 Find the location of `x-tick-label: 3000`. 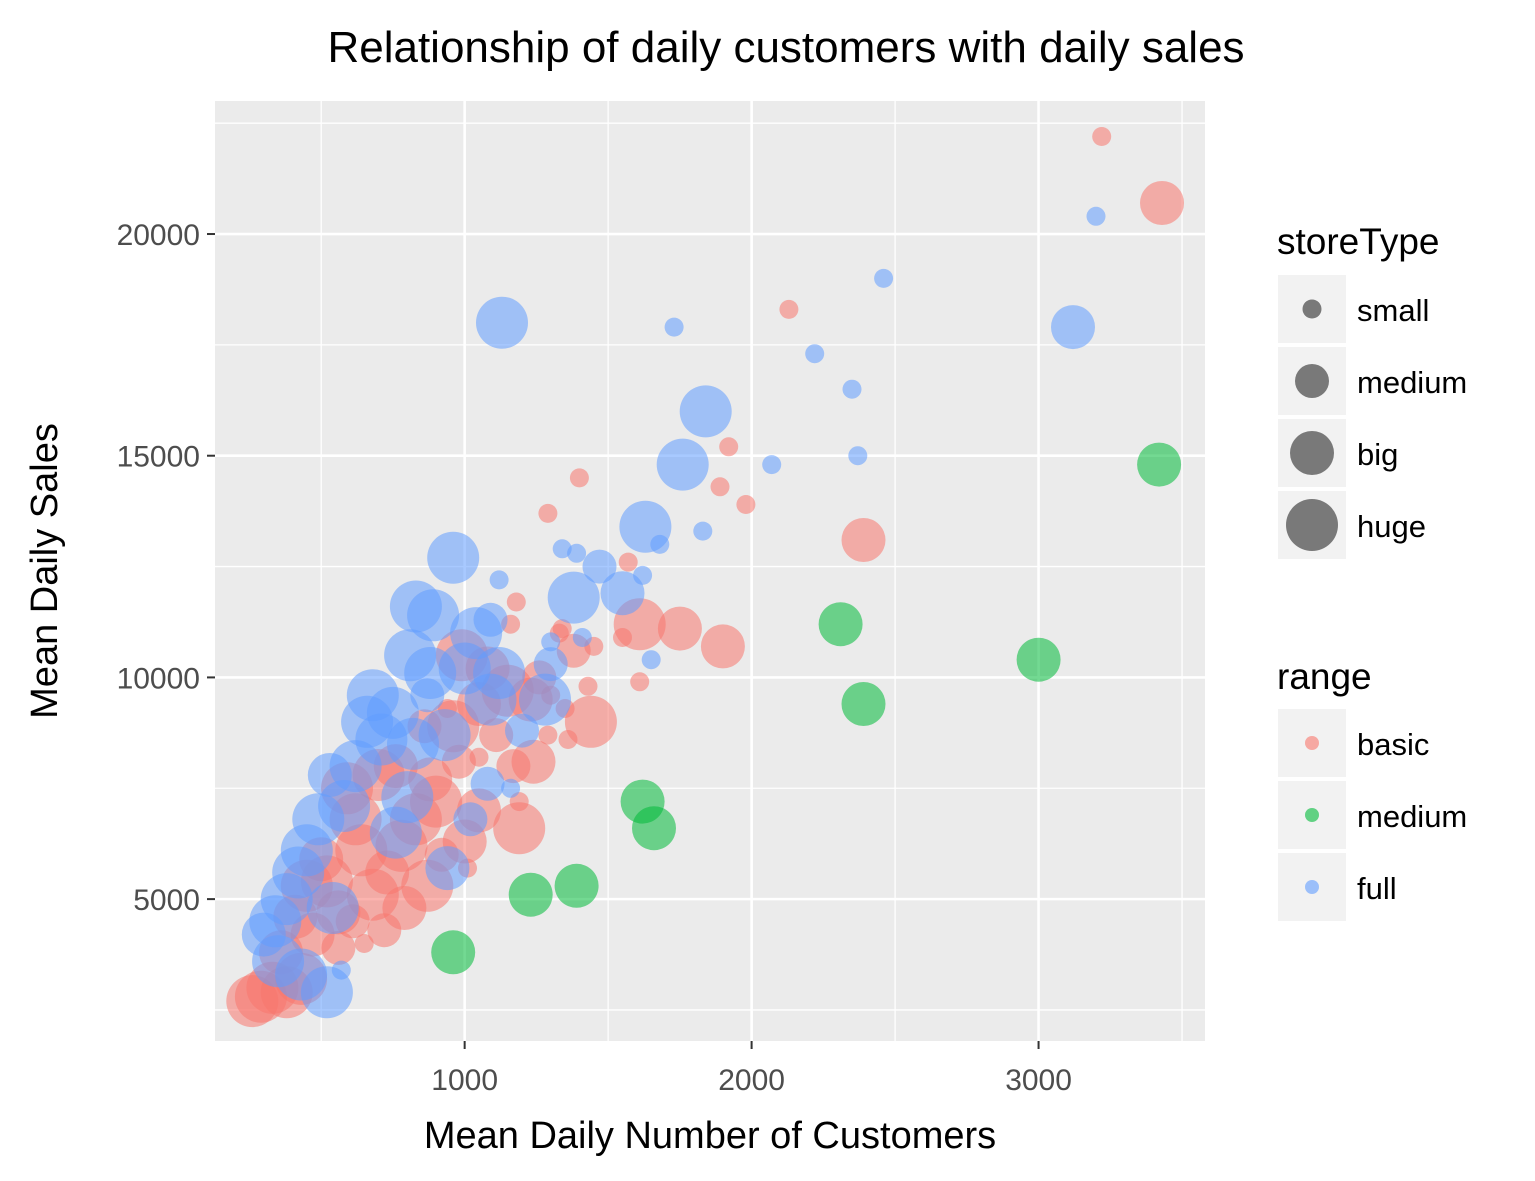

x-tick-label: 3000 is located at coordinates (1038, 1080).